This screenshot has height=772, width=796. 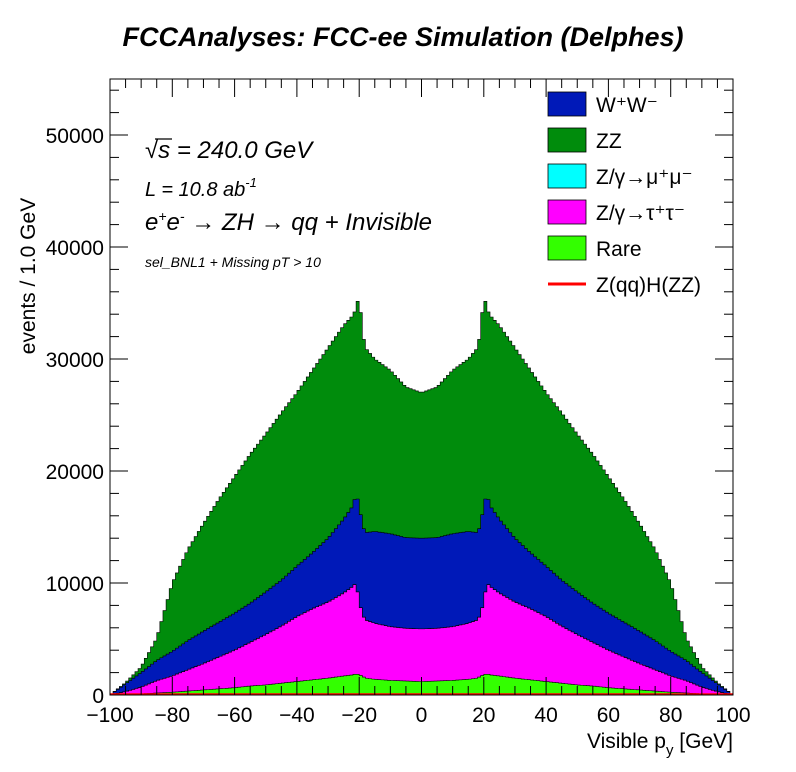 What do you see at coordinates (609, 141) in the screenshot?
I see `legend-label: ZZ` at bounding box center [609, 141].